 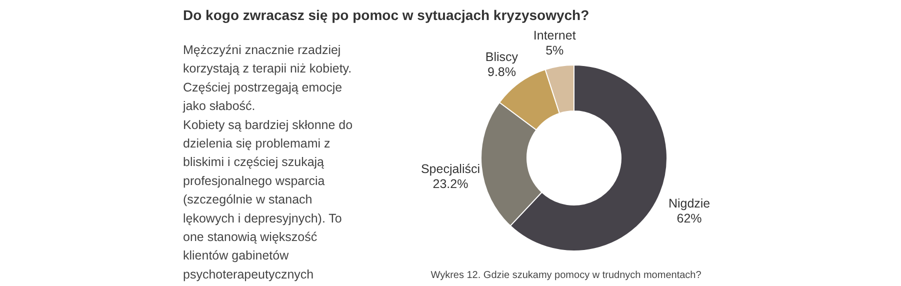 What do you see at coordinates (689, 203) in the screenshot?
I see `slice-label: Nigdzie` at bounding box center [689, 203].